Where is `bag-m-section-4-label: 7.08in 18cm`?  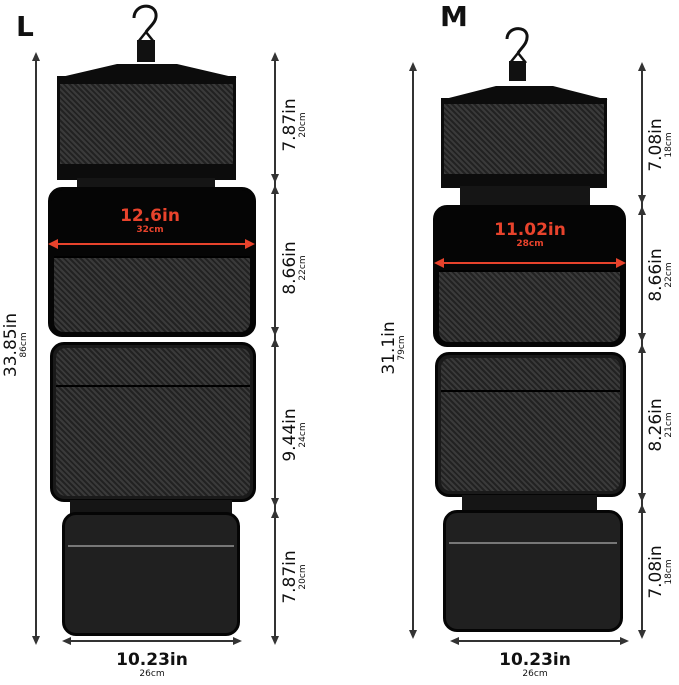 bag-m-section-4-label: 7.08in 18cm is located at coordinates (660, 572).